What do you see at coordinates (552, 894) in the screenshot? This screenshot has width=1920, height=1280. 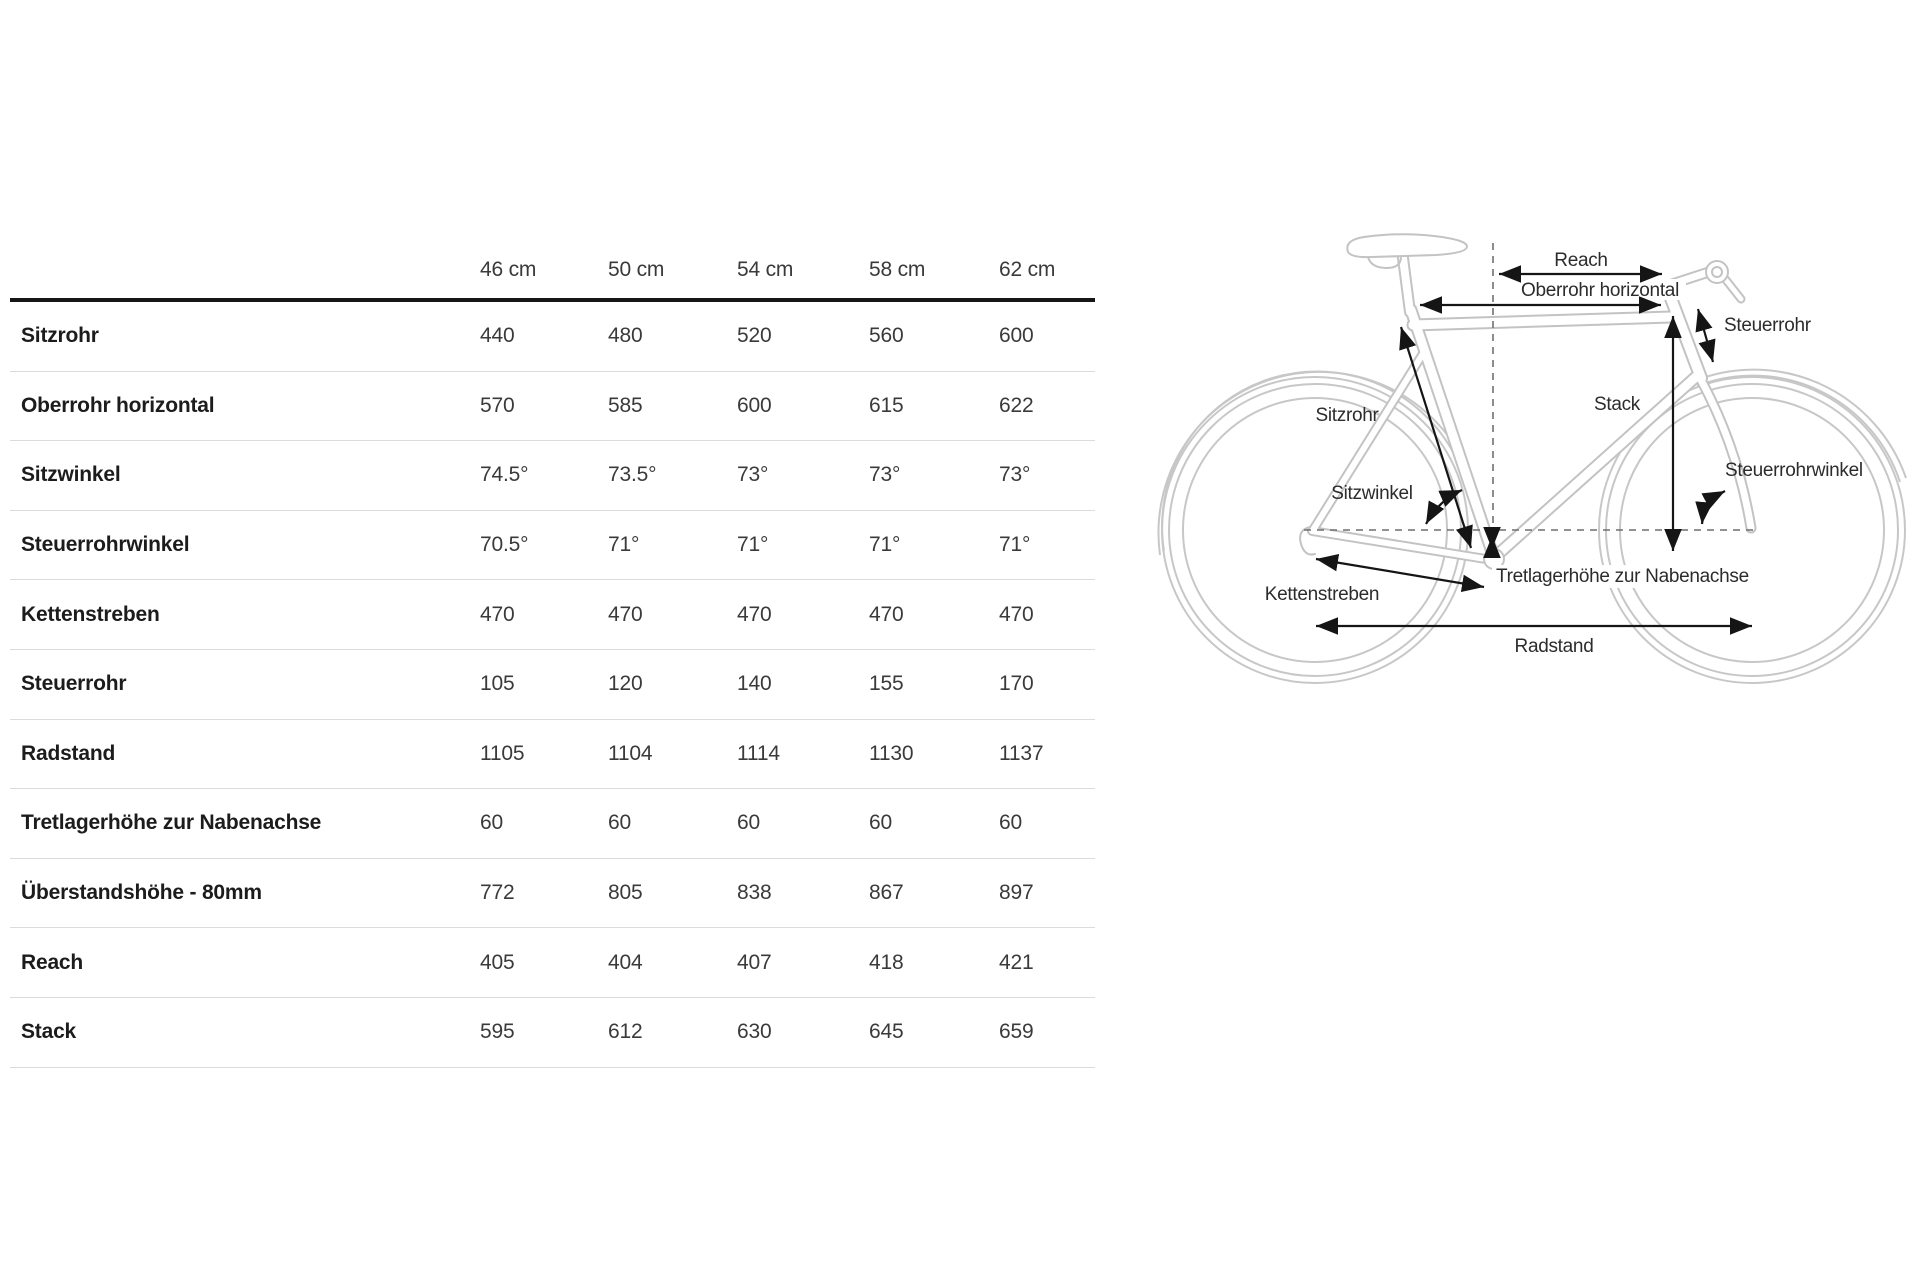 I see `table-row: Überstandshöhe - 80mm 772 805 838 867 897` at bounding box center [552, 894].